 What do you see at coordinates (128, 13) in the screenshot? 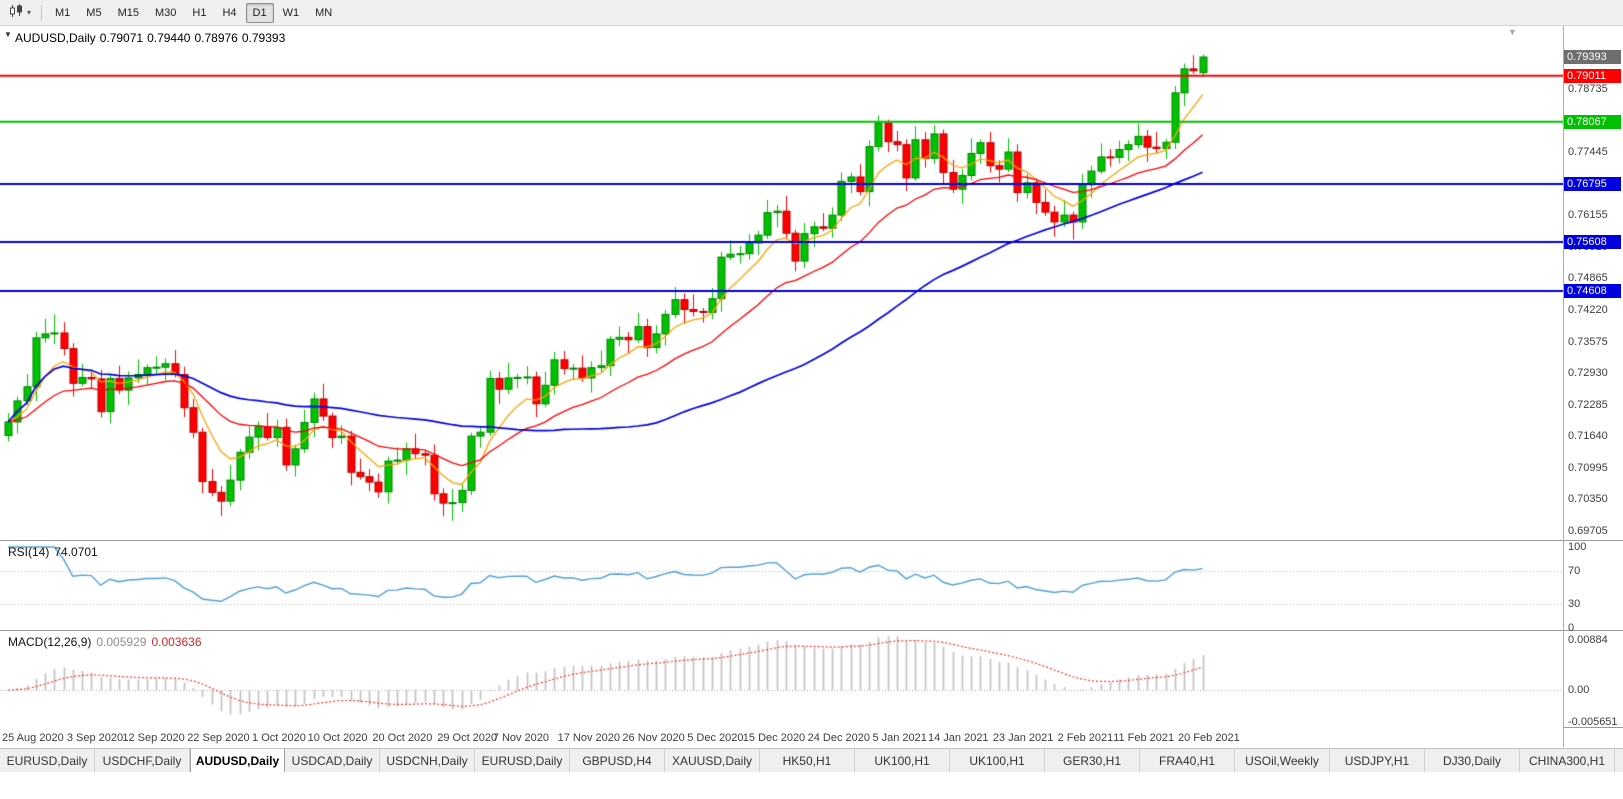
I see `timeframe-button-m15: M15` at bounding box center [128, 13].